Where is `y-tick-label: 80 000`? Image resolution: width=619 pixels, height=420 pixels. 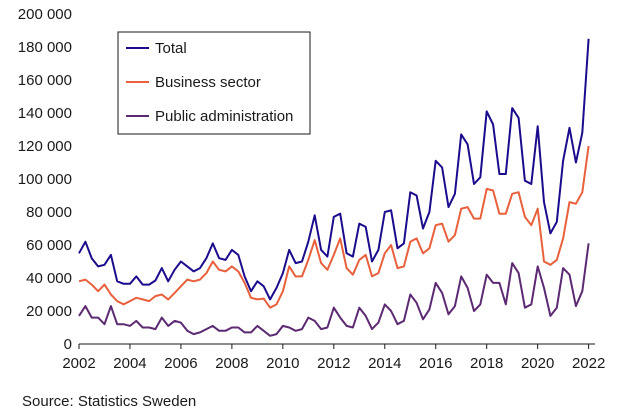 y-tick-label: 80 000 is located at coordinates (49, 212).